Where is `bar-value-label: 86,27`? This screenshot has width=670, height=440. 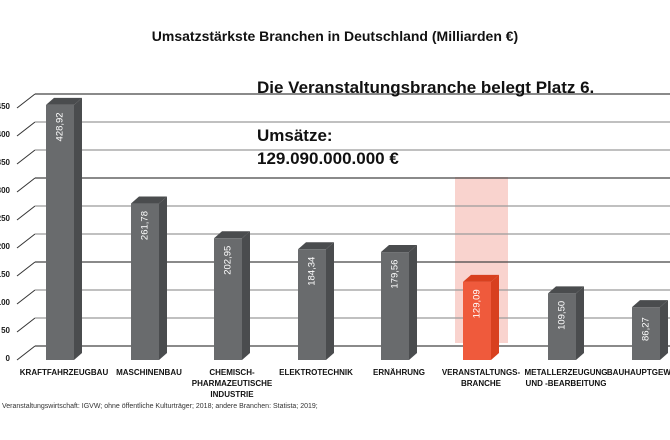 bar-value-label: 86,27 is located at coordinates (646, 329).